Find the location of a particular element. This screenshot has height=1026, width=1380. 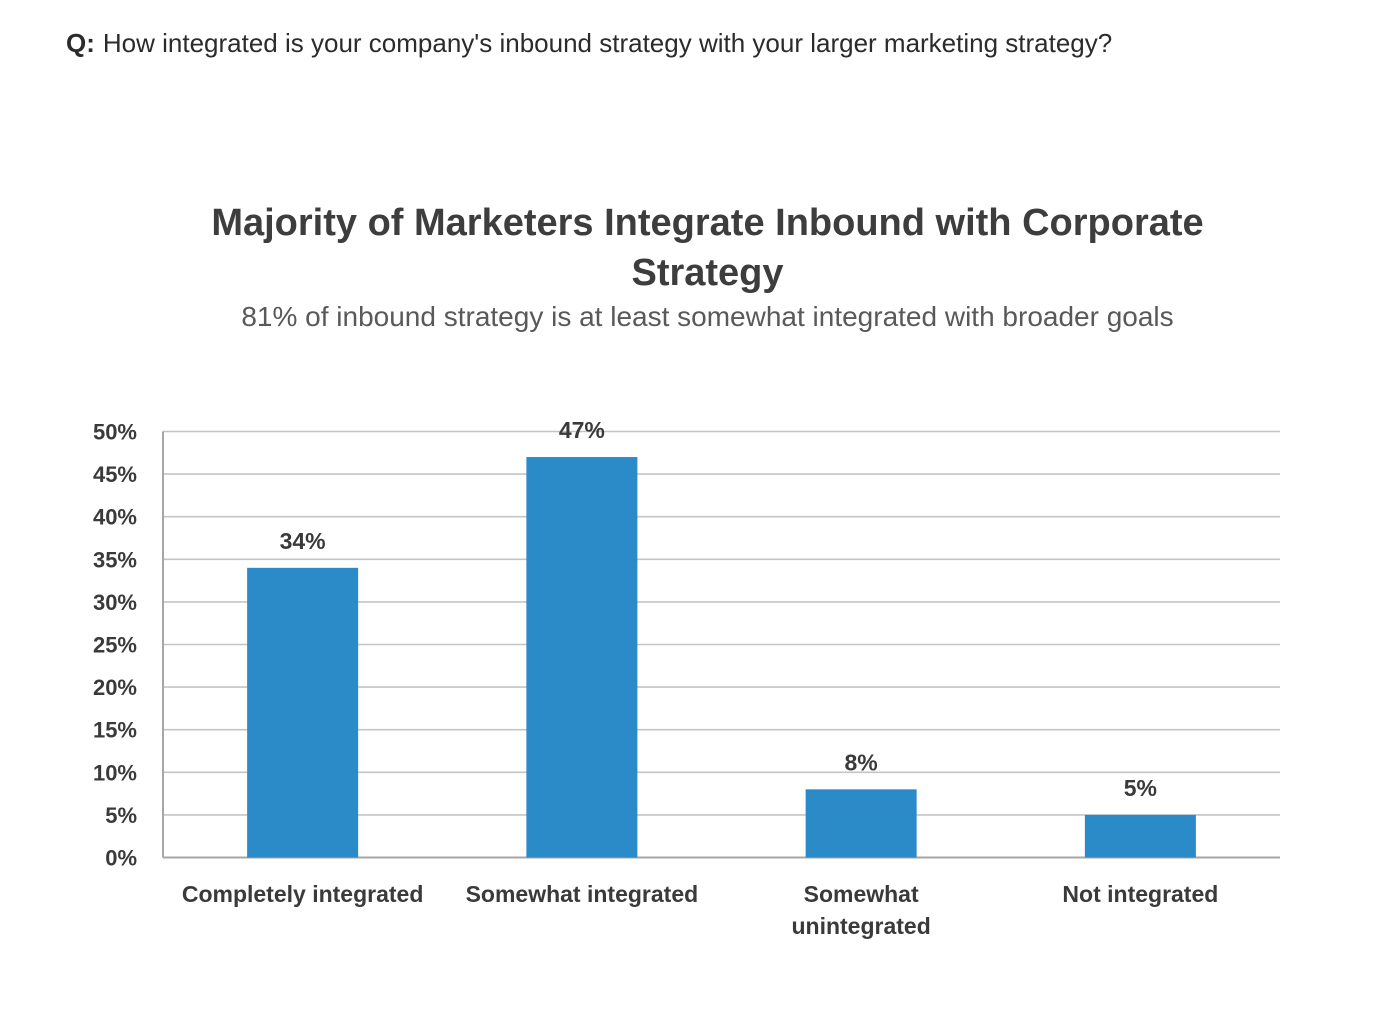

bar-value-label: 8% is located at coordinates (861, 762).